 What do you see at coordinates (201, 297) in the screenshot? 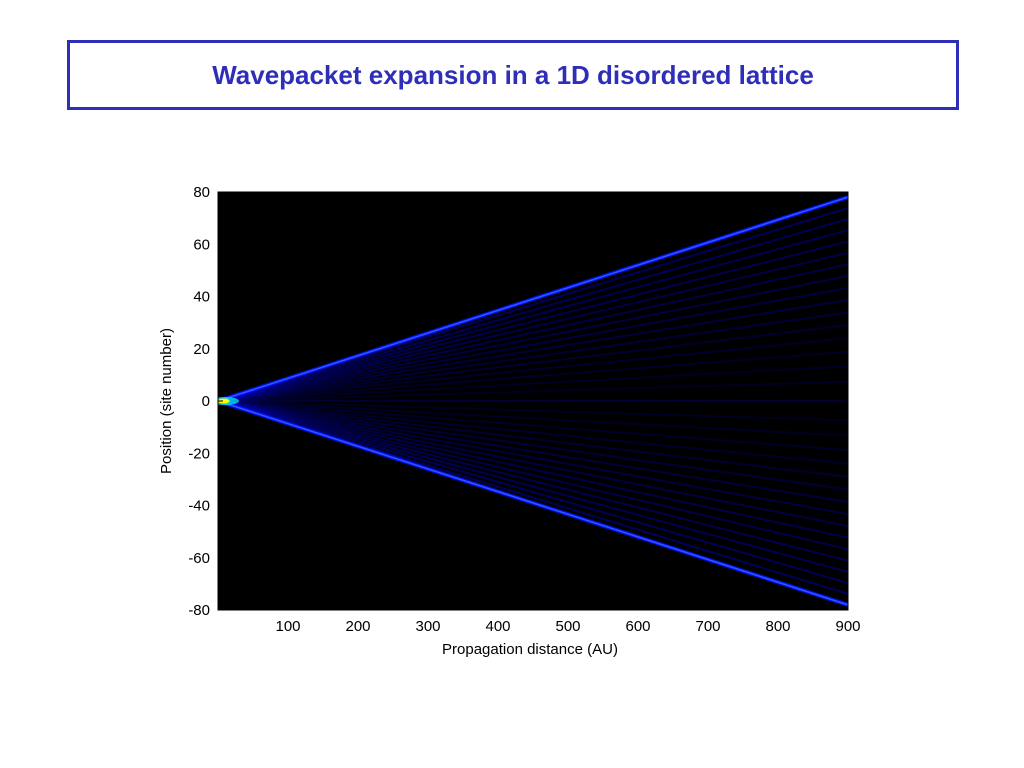
I see `y-tick-label: 40` at bounding box center [201, 297].